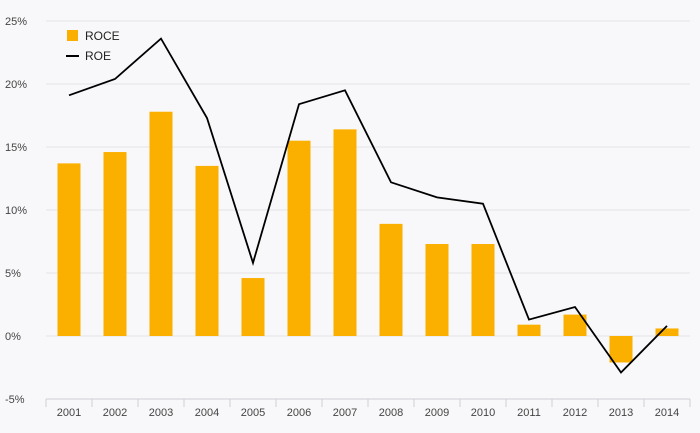  I want to click on x-tick-label: 2002, so click(115, 413).